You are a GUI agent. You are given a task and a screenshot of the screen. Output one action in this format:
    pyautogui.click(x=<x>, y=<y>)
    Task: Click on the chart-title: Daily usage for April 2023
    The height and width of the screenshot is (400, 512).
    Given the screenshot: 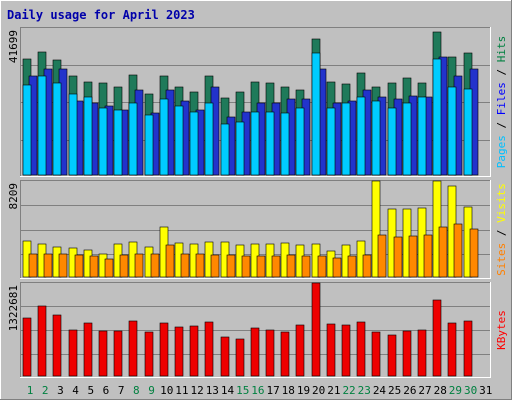 What is the action you would take?
    pyautogui.click(x=101, y=15)
    